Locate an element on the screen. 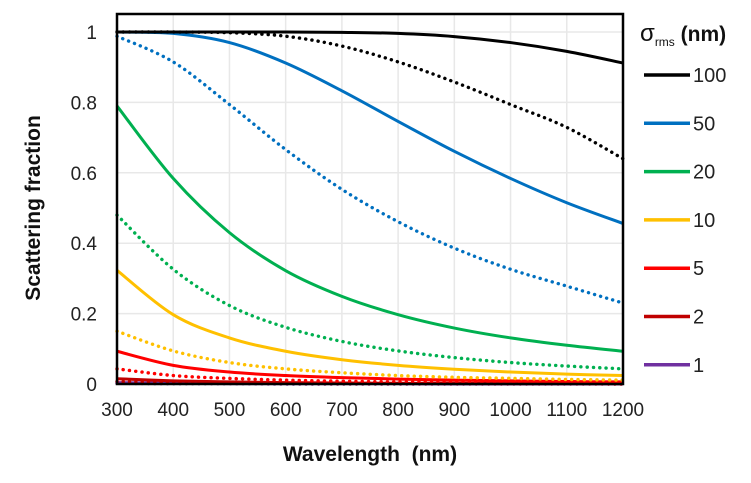 The image size is (751, 483). legend-entry: 100 is located at coordinates (685, 76).